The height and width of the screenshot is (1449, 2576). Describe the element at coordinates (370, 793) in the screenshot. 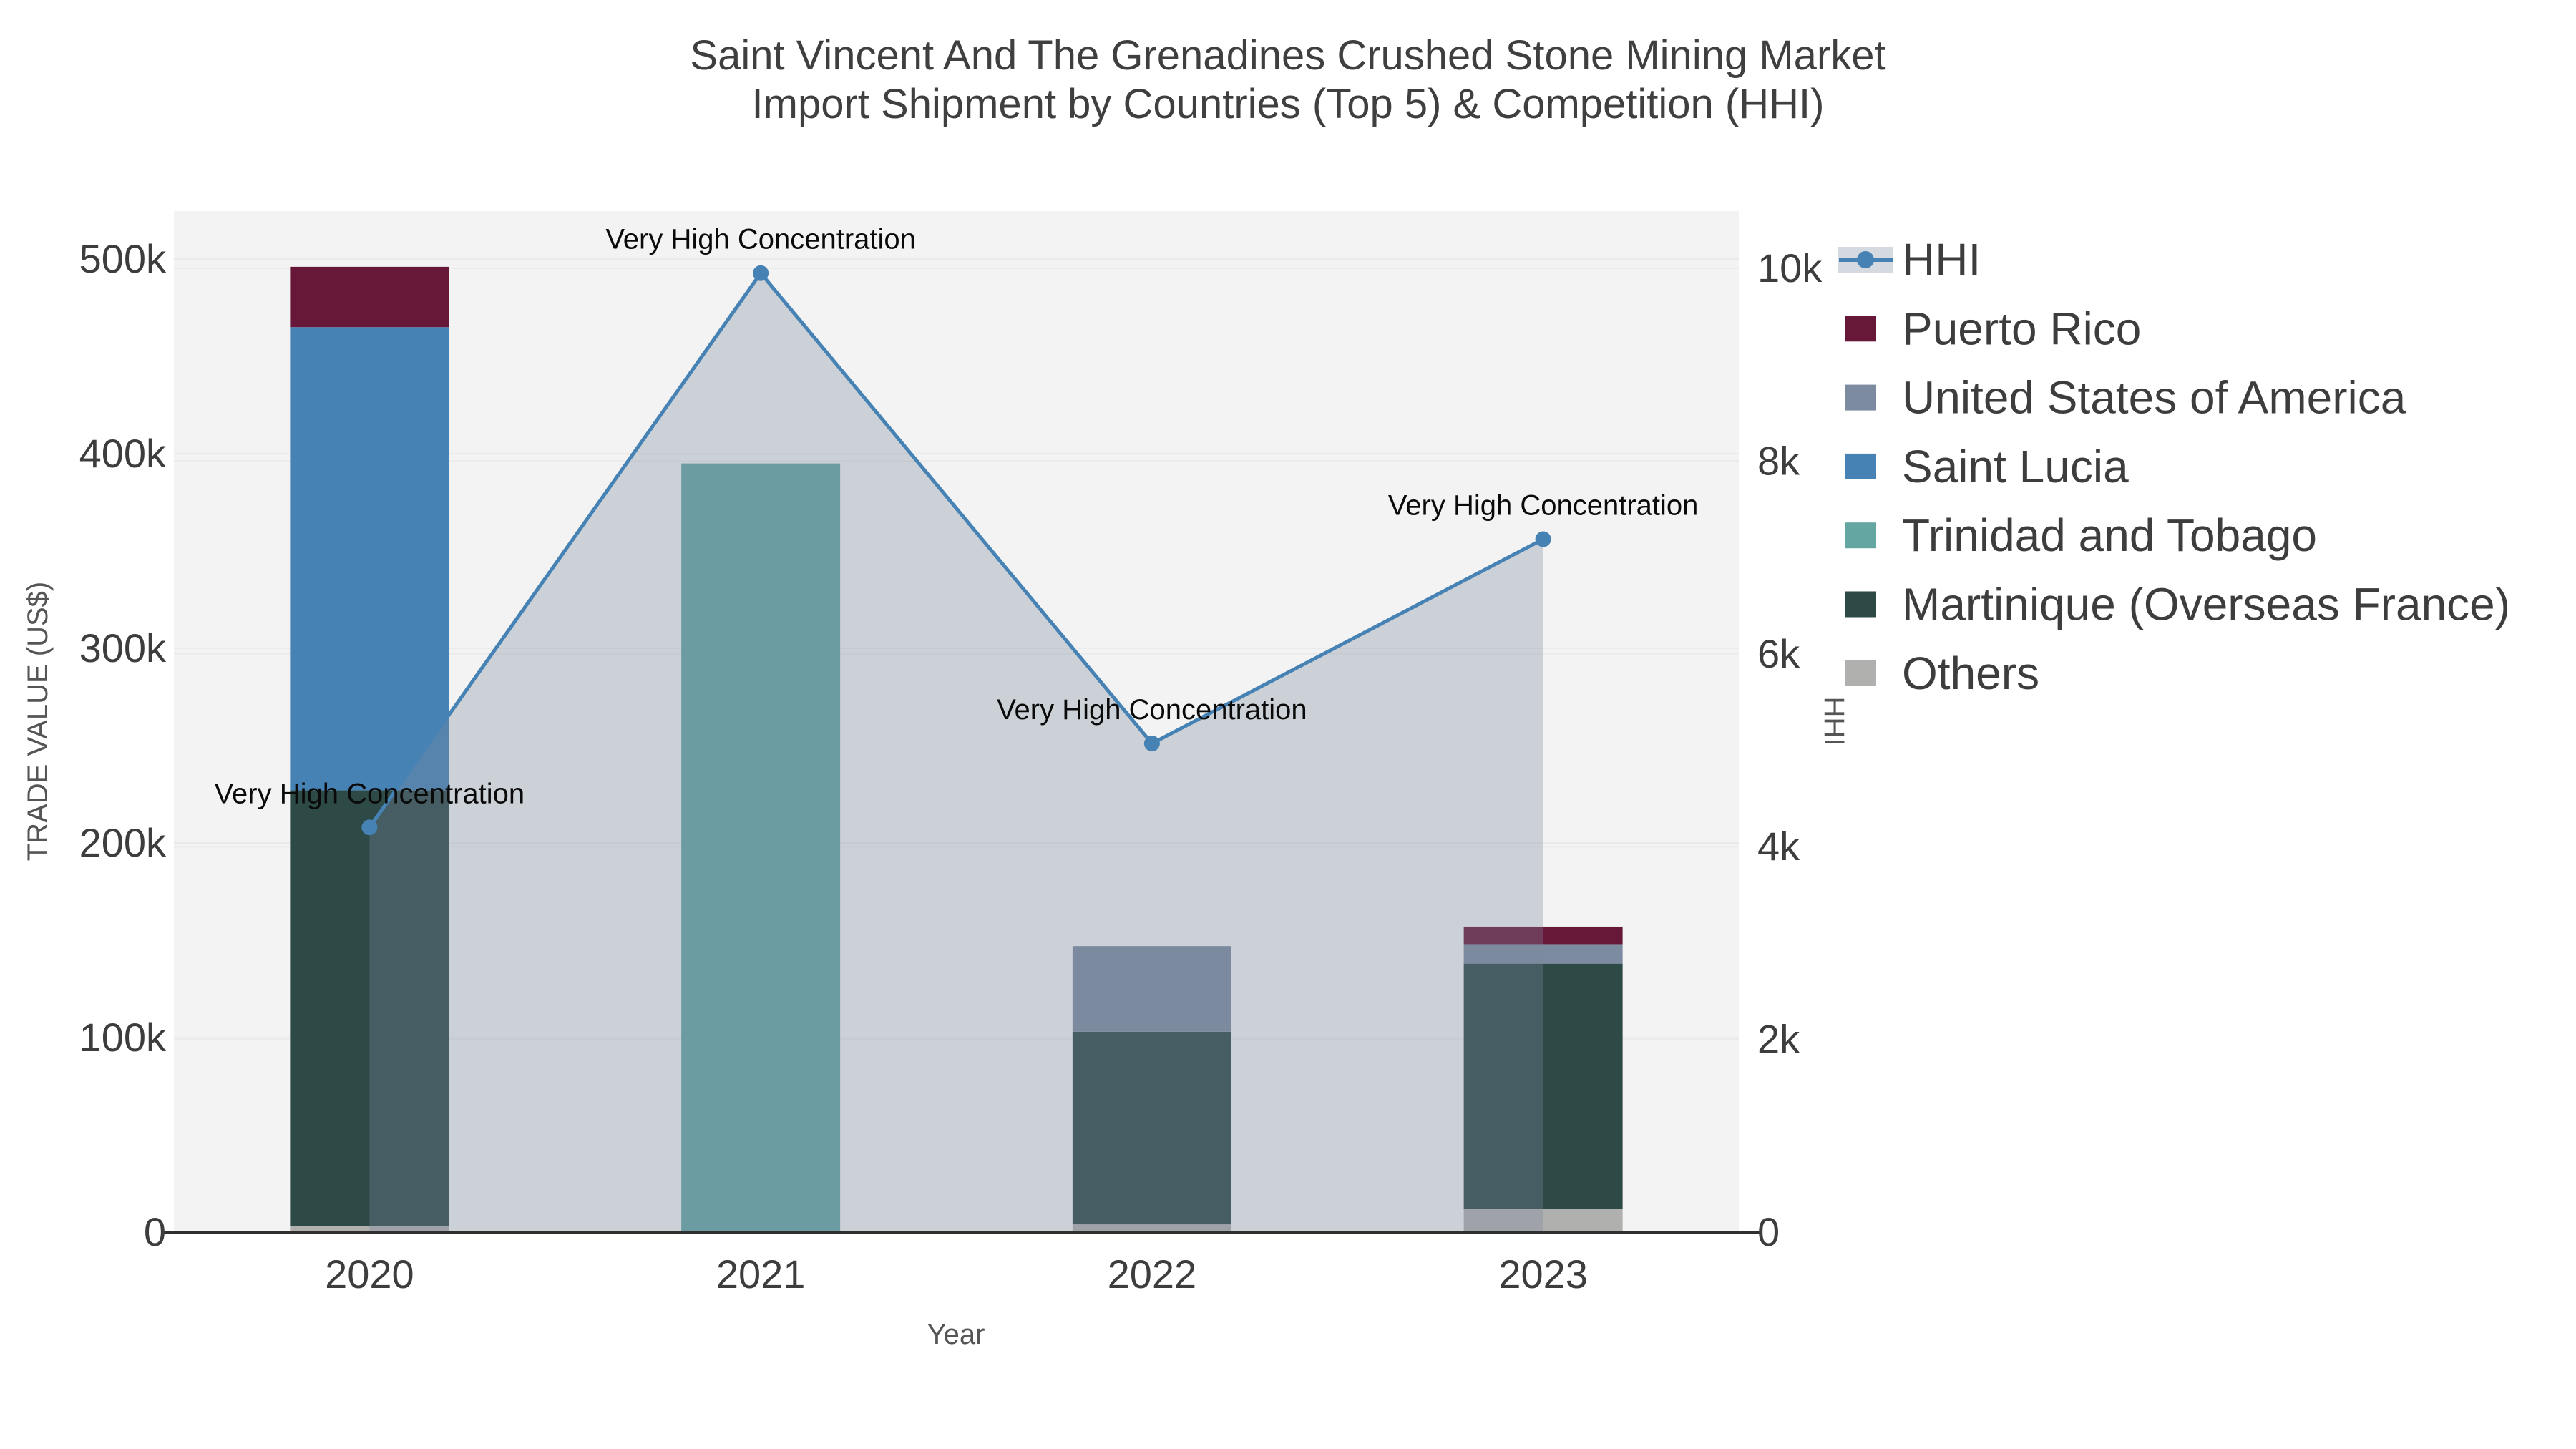

I see `annotation-2020: Very High Concentration` at that location.